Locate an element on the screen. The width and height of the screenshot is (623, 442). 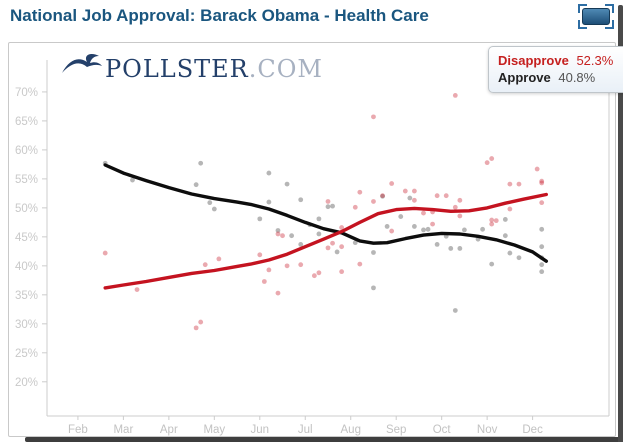
legend-item-approve: Approve 40.8% is located at coordinates (560, 77).